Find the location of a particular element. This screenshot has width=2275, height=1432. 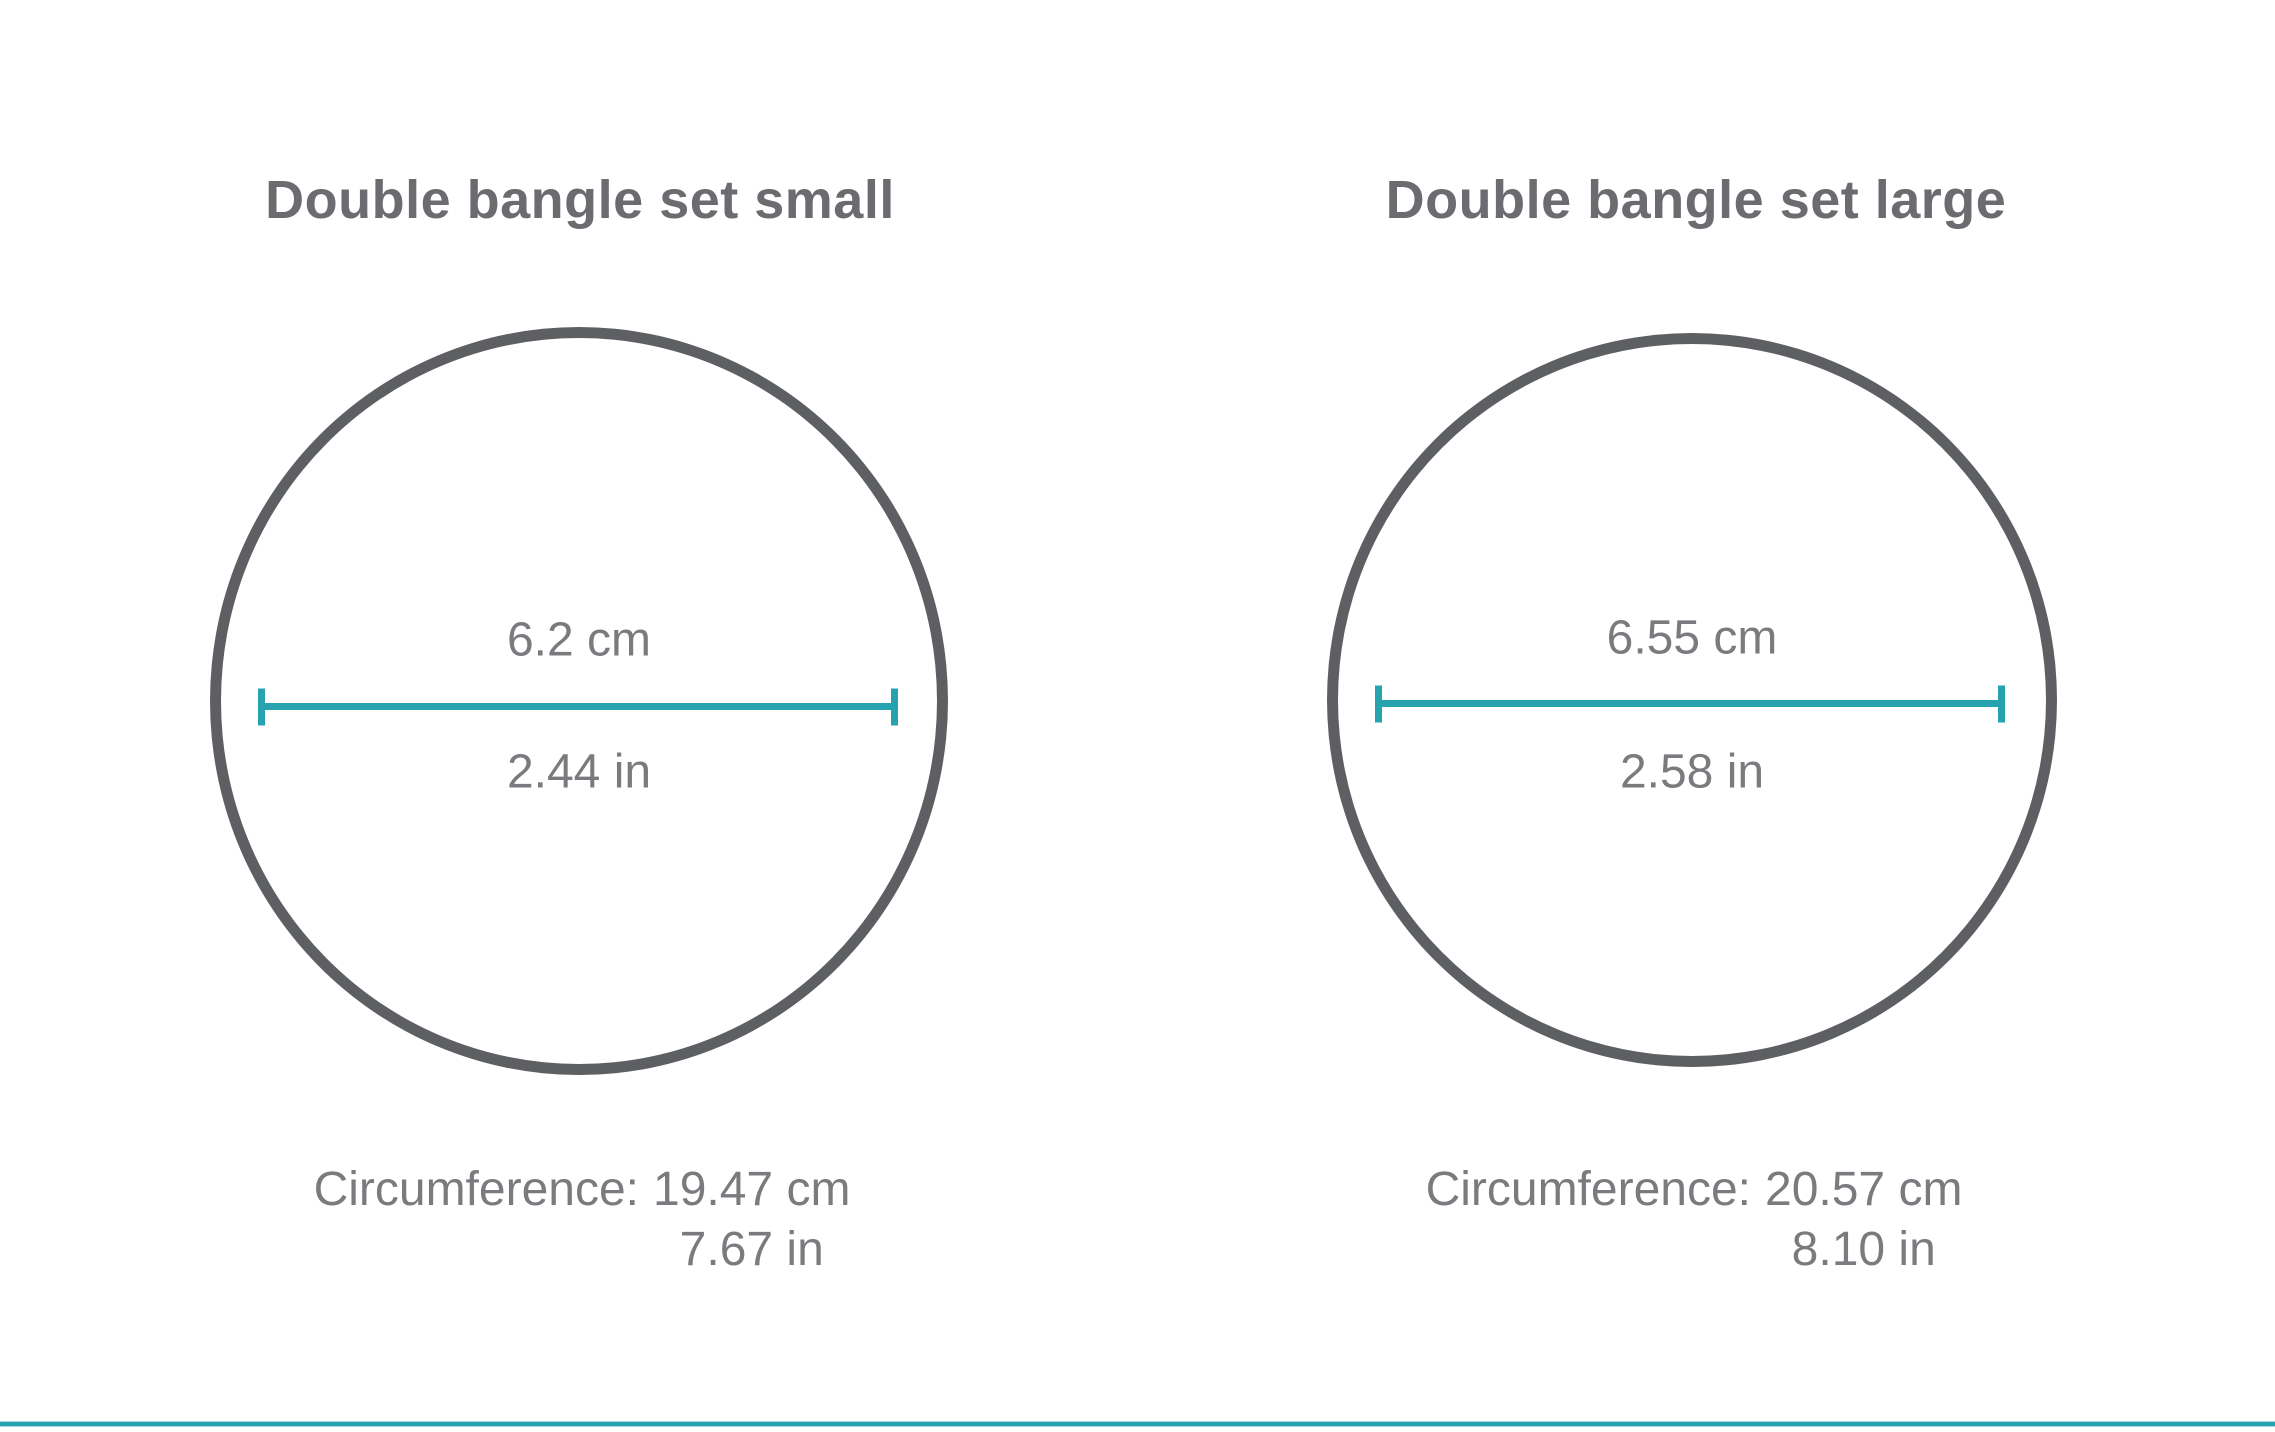

diameter-in-label-small: 2.44 in is located at coordinates (579, 772).